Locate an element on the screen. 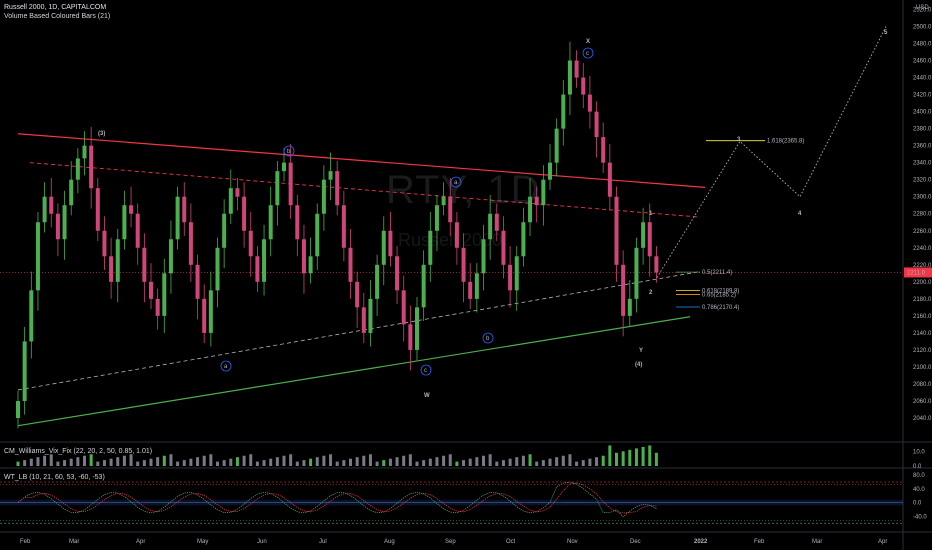  x-tick-label: Feb is located at coordinates (25, 542).